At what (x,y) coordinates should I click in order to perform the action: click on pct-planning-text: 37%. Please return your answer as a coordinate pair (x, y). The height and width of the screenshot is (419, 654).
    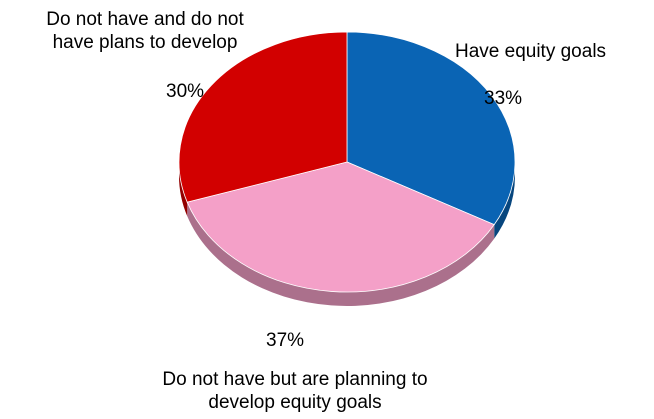
    Looking at the image, I should click on (285, 340).